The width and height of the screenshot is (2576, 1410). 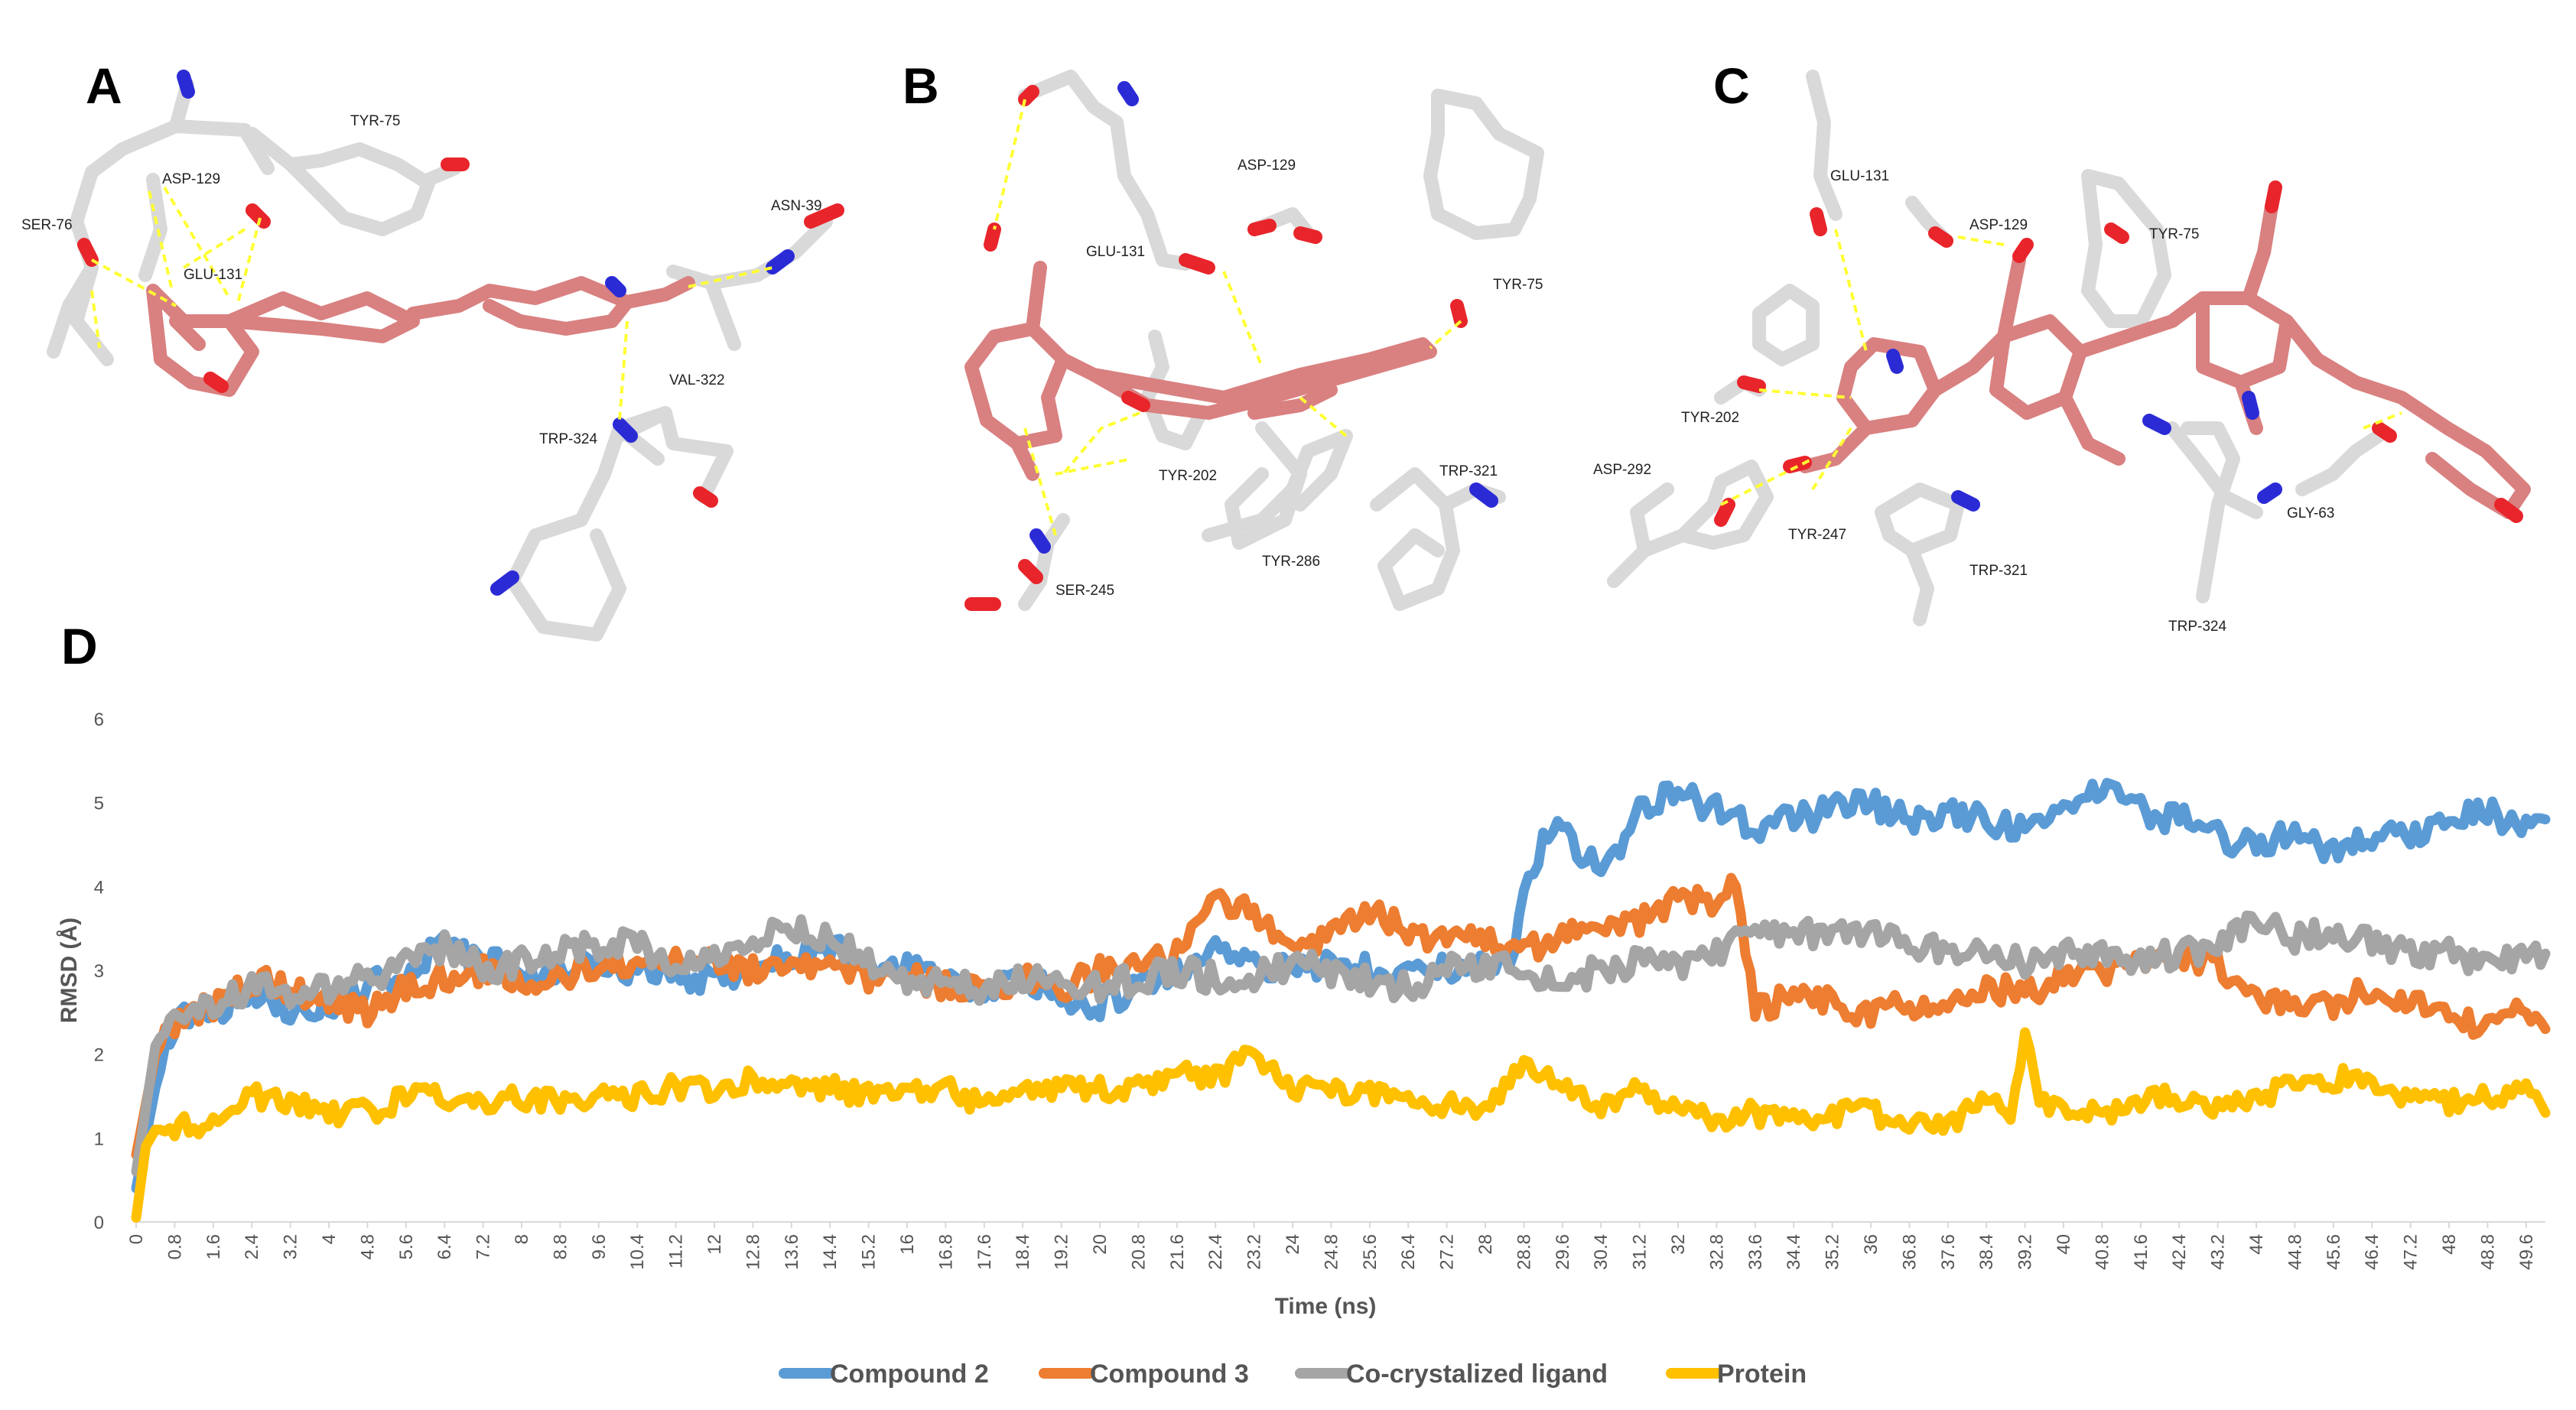 What do you see at coordinates (1871, 1244) in the screenshot?
I see `x-tick-label: 36` at bounding box center [1871, 1244].